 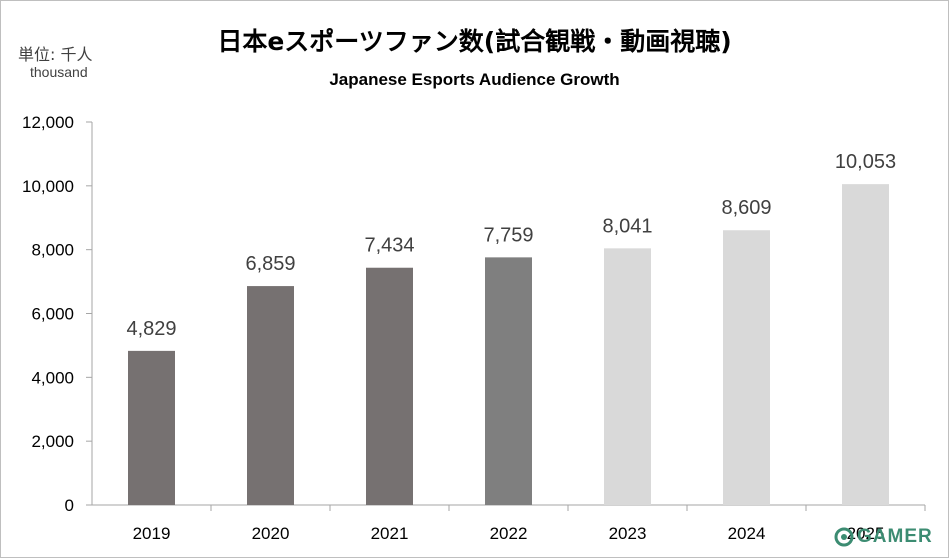 What do you see at coordinates (866, 533) in the screenshot?
I see `x-tick-label-2025: 2025` at bounding box center [866, 533].